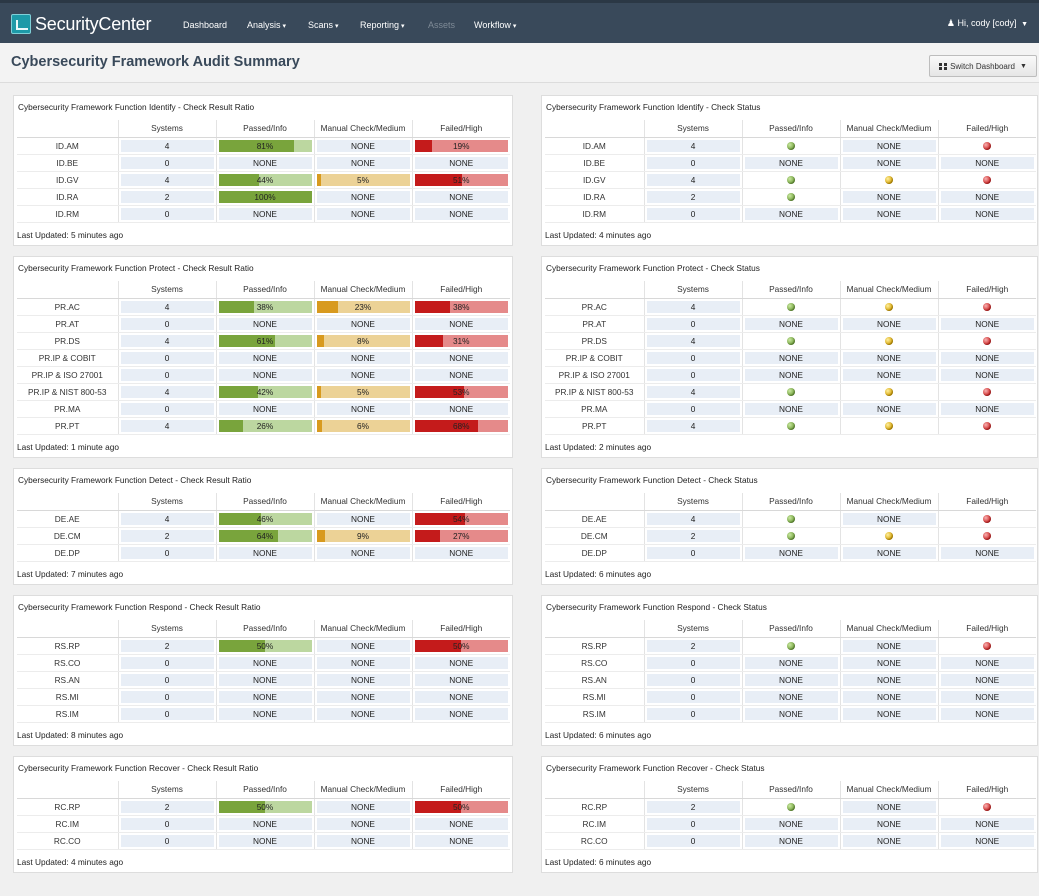 The height and width of the screenshot is (896, 1039). I want to click on table-row: RS.RP 2 50% NONE 50%, so click(263, 646).